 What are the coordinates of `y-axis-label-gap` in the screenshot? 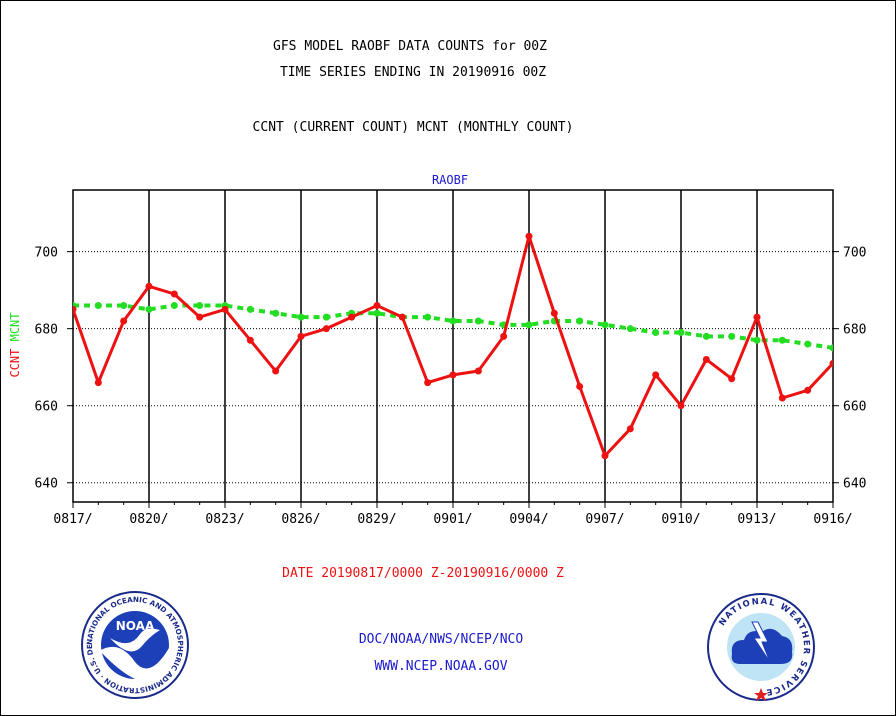 It's located at (15, 344).